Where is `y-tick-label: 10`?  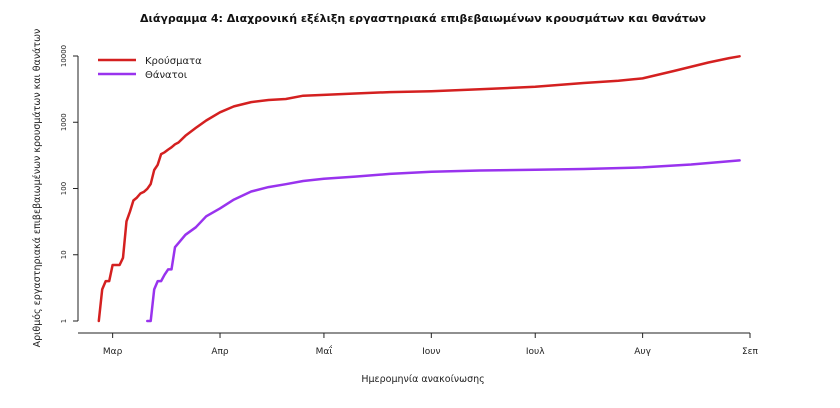 y-tick-label: 10 is located at coordinates (64, 254).